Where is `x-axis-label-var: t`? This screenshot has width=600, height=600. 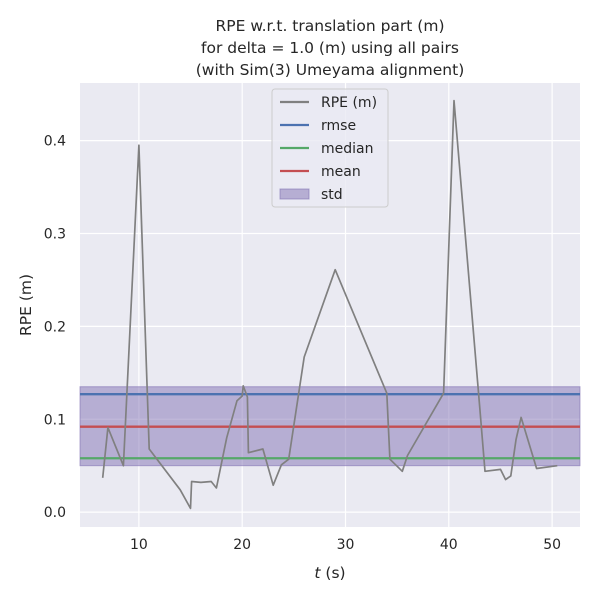
x-axis-label-var: t is located at coordinates (317, 573).